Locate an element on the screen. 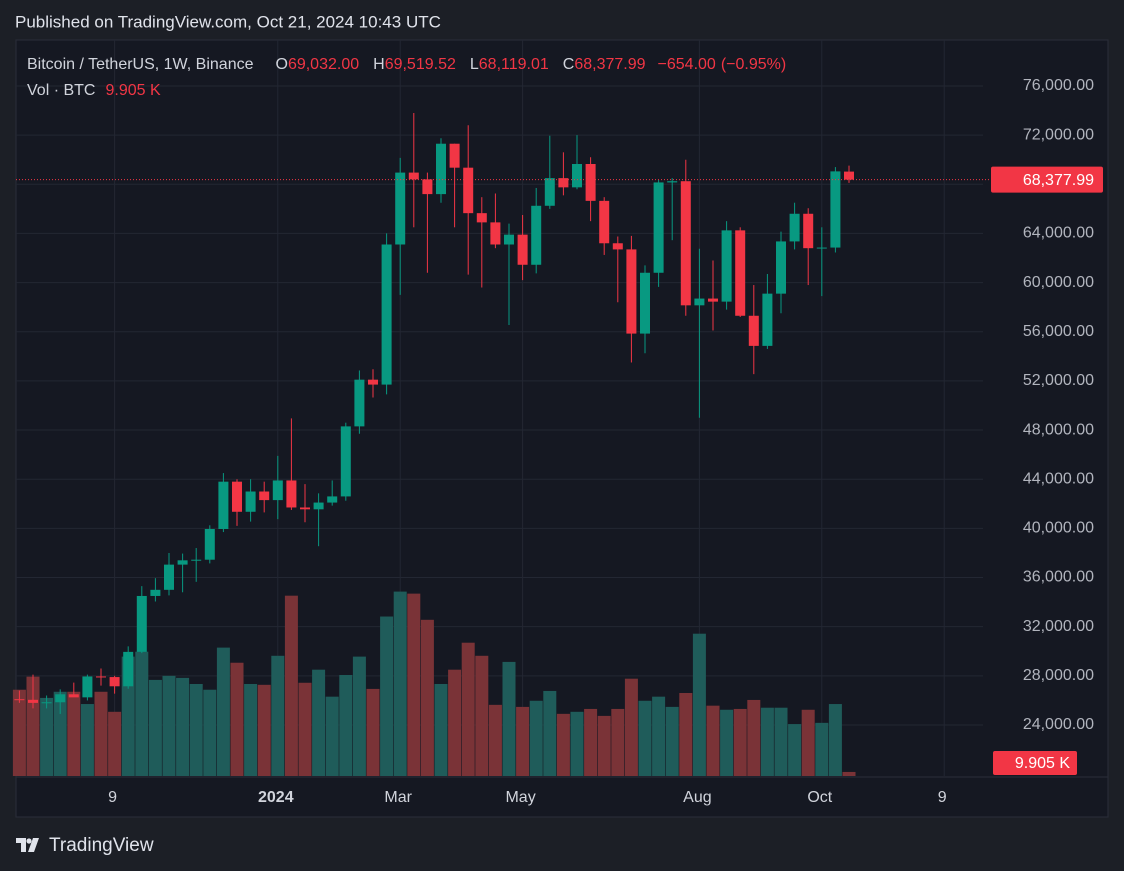  y-tick-label: 72,000.00 is located at coordinates (1058, 134).